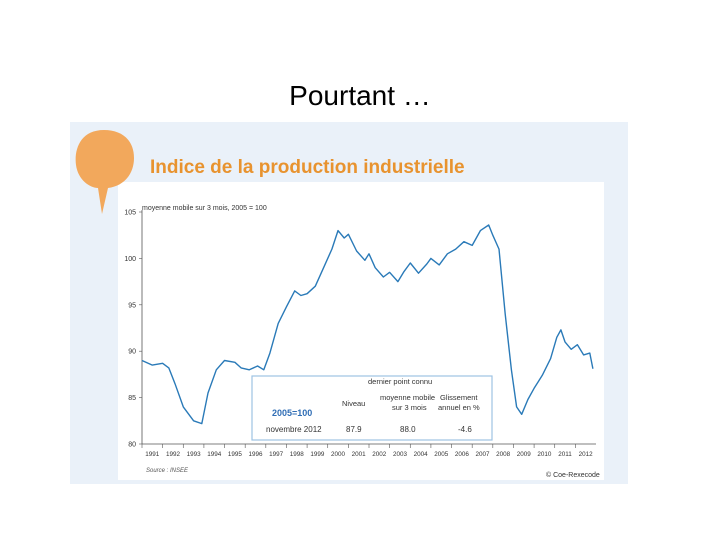 The width and height of the screenshot is (720, 540). I want to click on table-value-mm: 88.0, so click(408, 429).